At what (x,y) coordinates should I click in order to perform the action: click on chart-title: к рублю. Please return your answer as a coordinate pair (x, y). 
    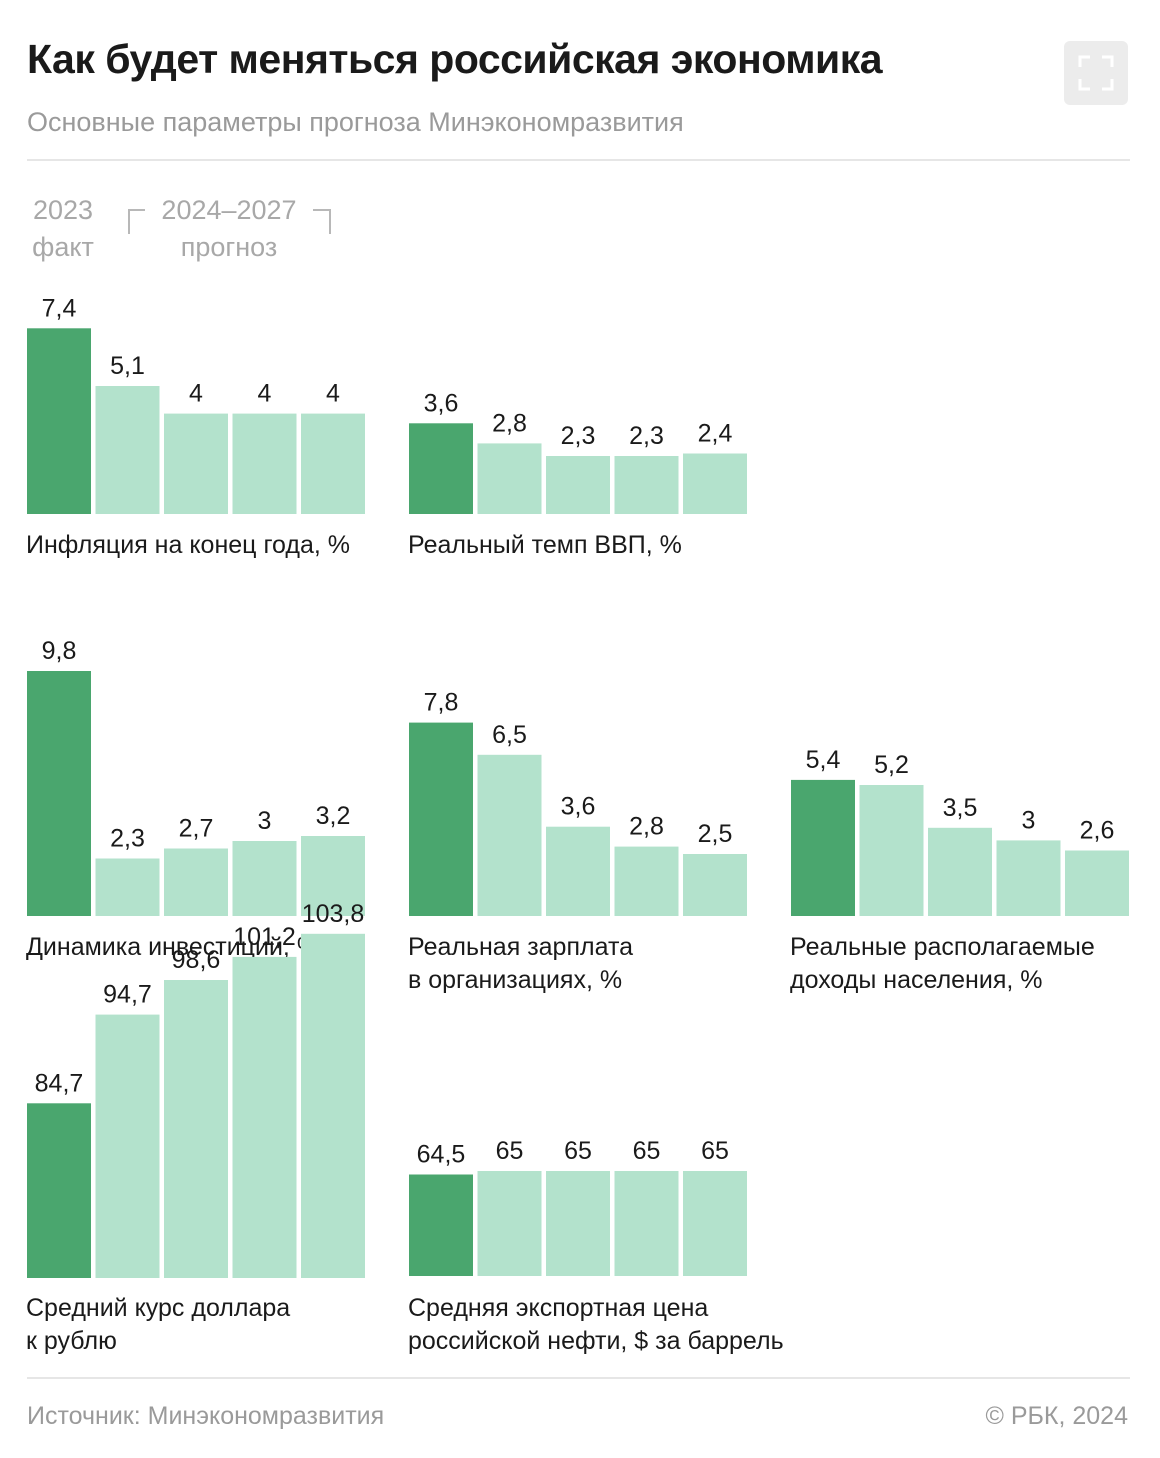
    Looking at the image, I should click on (71, 1341).